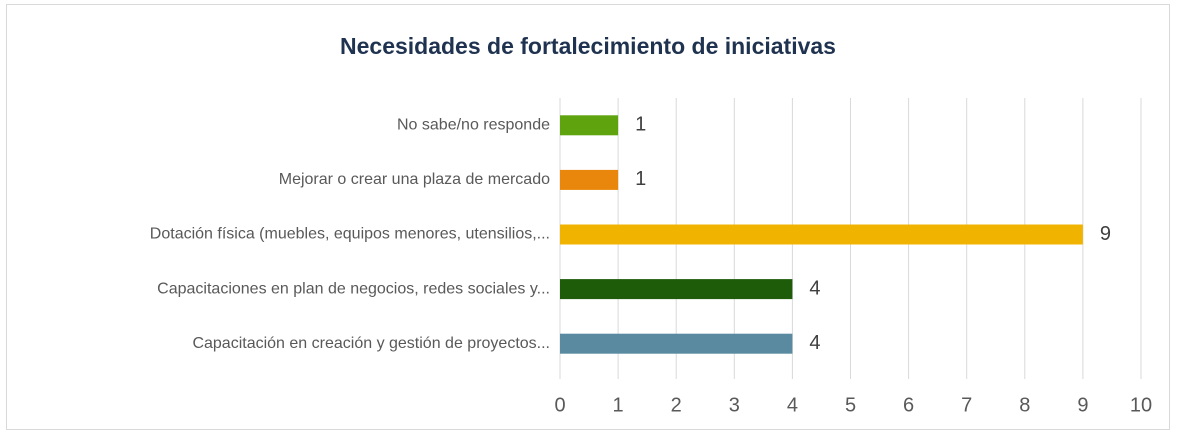 The width and height of the screenshot is (1177, 434). I want to click on x-tick-label: 5, so click(850, 405).